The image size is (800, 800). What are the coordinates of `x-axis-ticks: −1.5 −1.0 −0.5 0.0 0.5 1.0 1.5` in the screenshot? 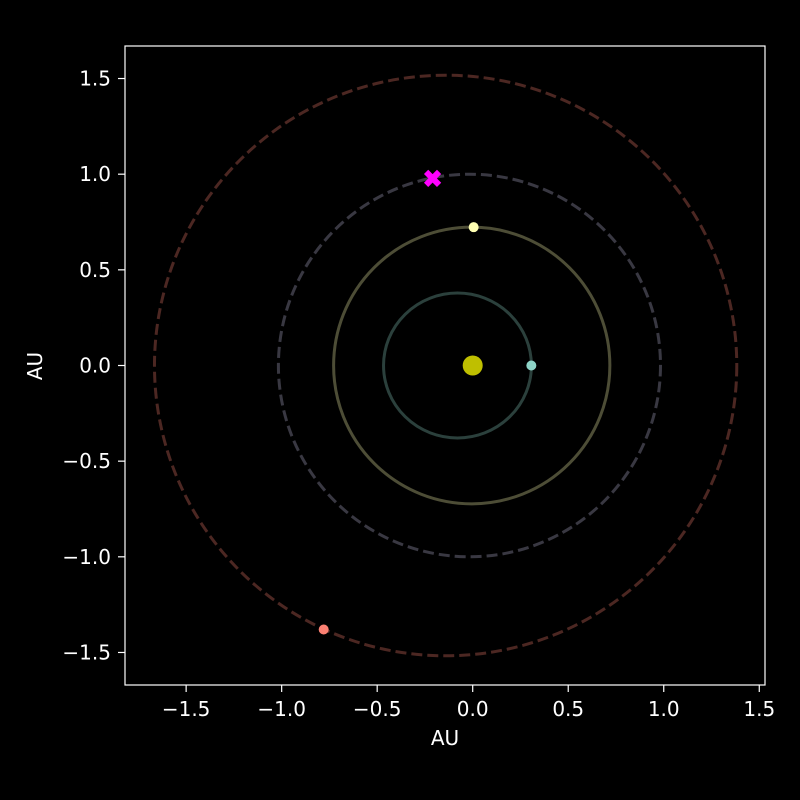 It's located at (468, 703).